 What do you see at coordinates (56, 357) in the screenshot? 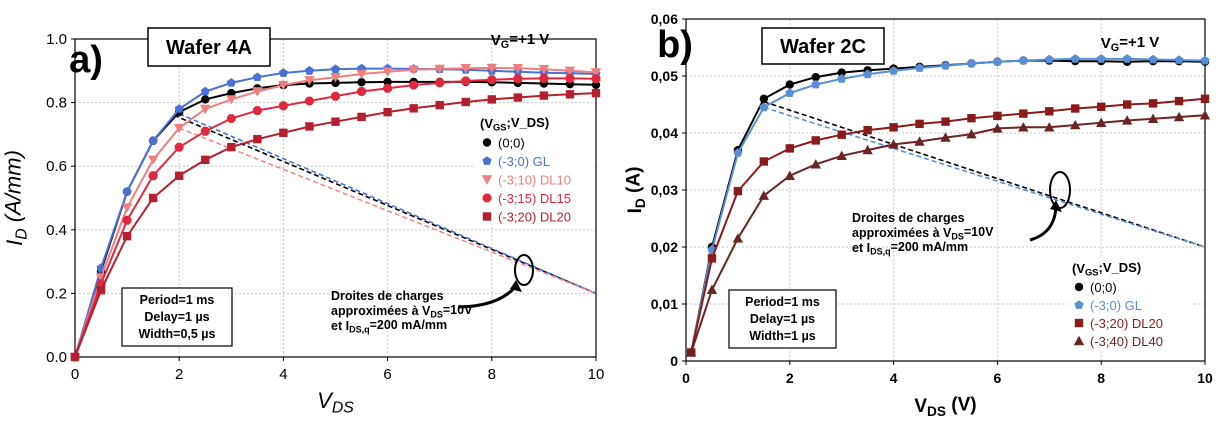
I see `y-tick-label: 0.0` at bounding box center [56, 357].